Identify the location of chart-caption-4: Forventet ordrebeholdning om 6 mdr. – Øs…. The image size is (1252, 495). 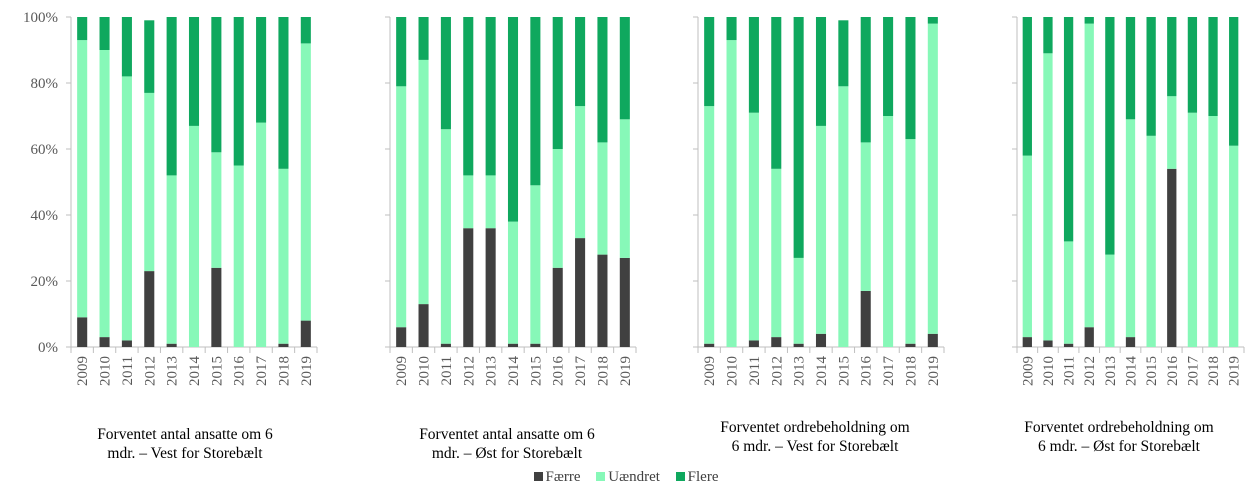
(1119, 437).